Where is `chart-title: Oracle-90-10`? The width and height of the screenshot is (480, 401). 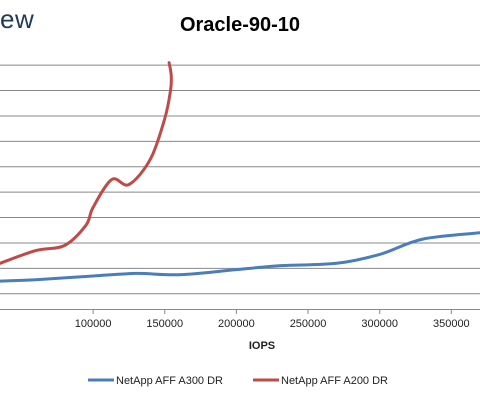
chart-title: Oracle-90-10 is located at coordinates (240, 25).